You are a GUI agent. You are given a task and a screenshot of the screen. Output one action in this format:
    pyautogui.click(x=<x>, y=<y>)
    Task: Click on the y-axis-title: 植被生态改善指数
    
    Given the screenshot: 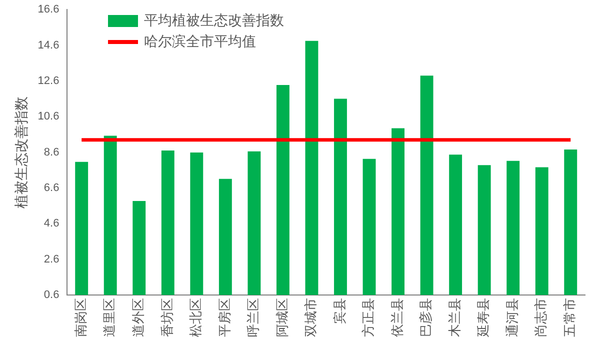 What is the action you would take?
    pyautogui.click(x=21, y=152)
    